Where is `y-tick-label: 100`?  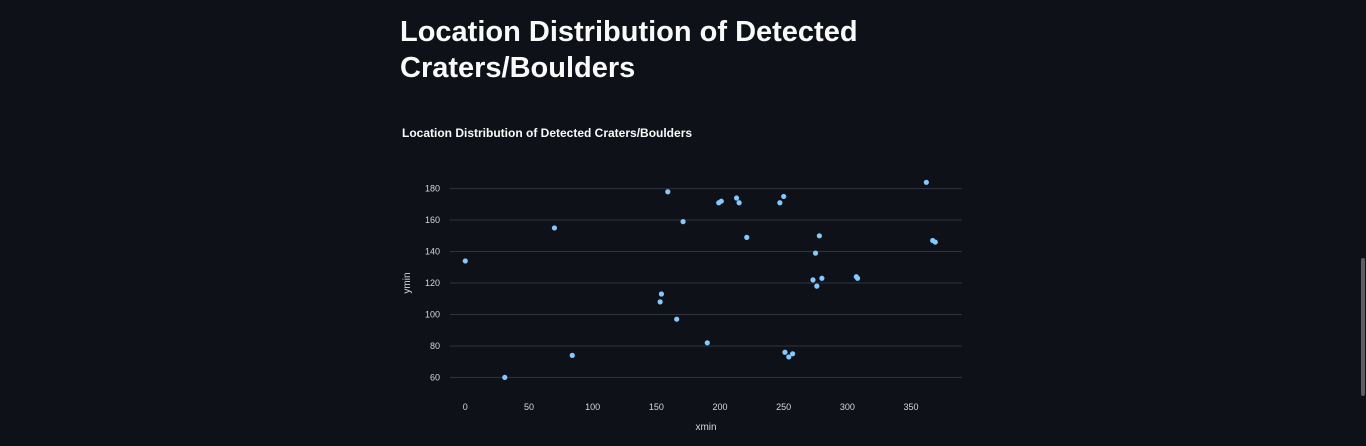
y-tick-label: 100 is located at coordinates (432, 314).